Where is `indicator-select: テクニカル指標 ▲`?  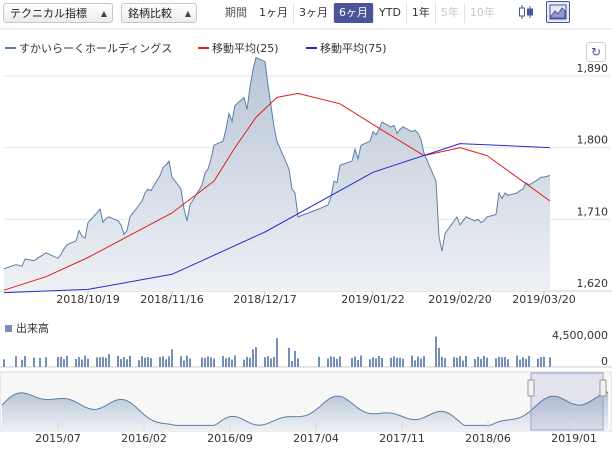
indicator-select: テクニカル指標 ▲ is located at coordinates (58, 13).